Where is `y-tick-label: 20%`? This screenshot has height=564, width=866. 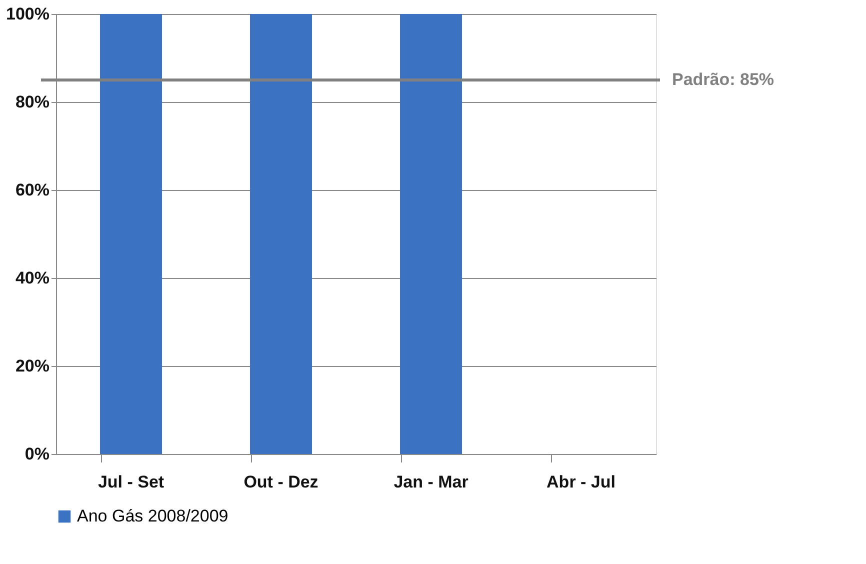 y-tick-label: 20% is located at coordinates (32, 366).